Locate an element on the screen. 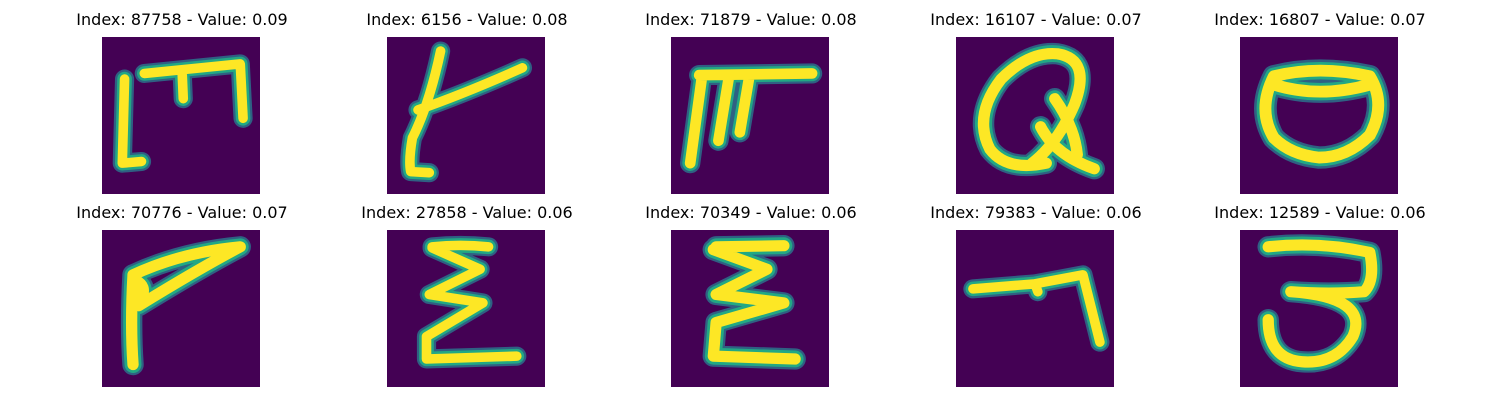  panel-5: Index: 70776 - Value: 0.07 is located at coordinates (182, 295).